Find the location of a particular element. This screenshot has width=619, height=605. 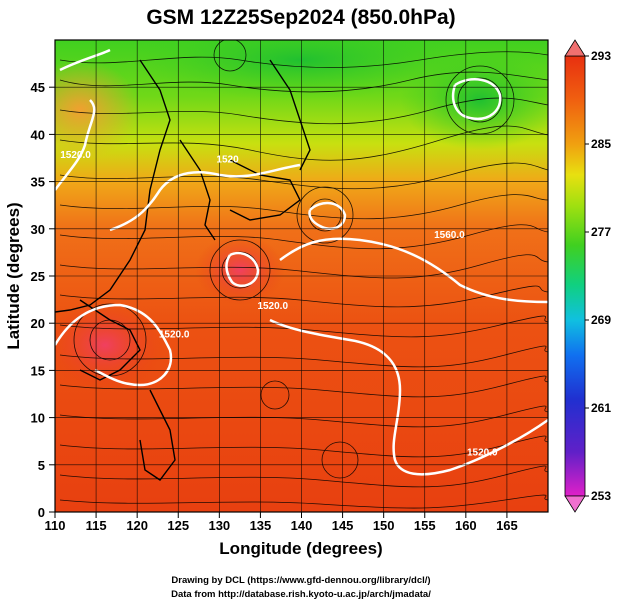

x-tick-label: 125 is located at coordinates (178, 525).